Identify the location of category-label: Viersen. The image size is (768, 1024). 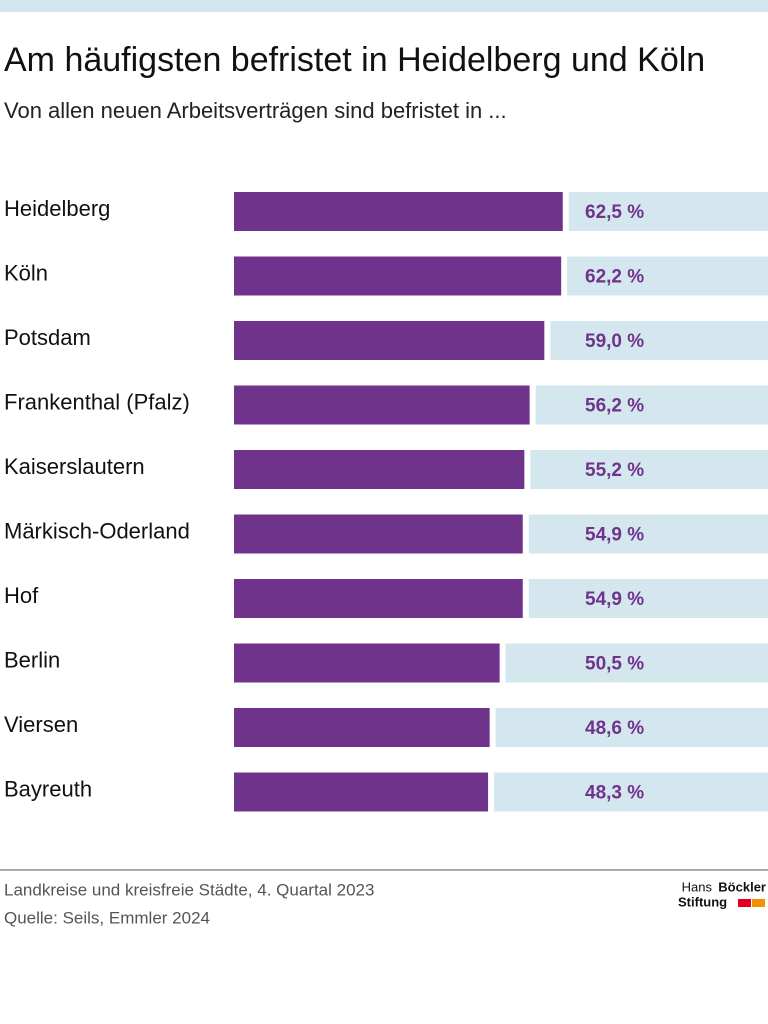
(41, 724).